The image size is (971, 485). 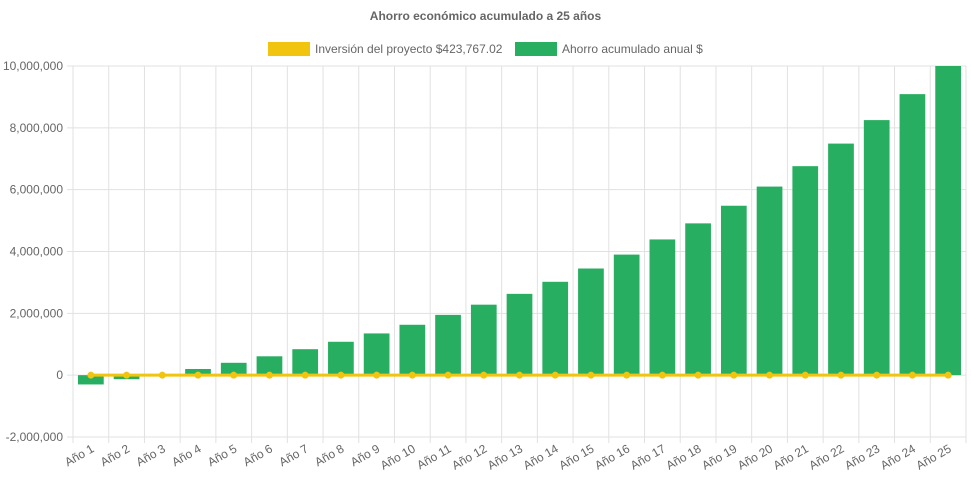 I want to click on x-tick-label: Año 4, so click(x=186, y=455).